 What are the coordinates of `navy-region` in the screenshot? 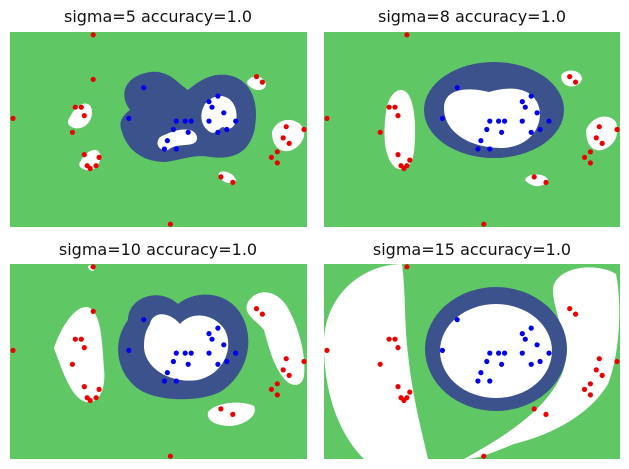 It's located at (496, 349).